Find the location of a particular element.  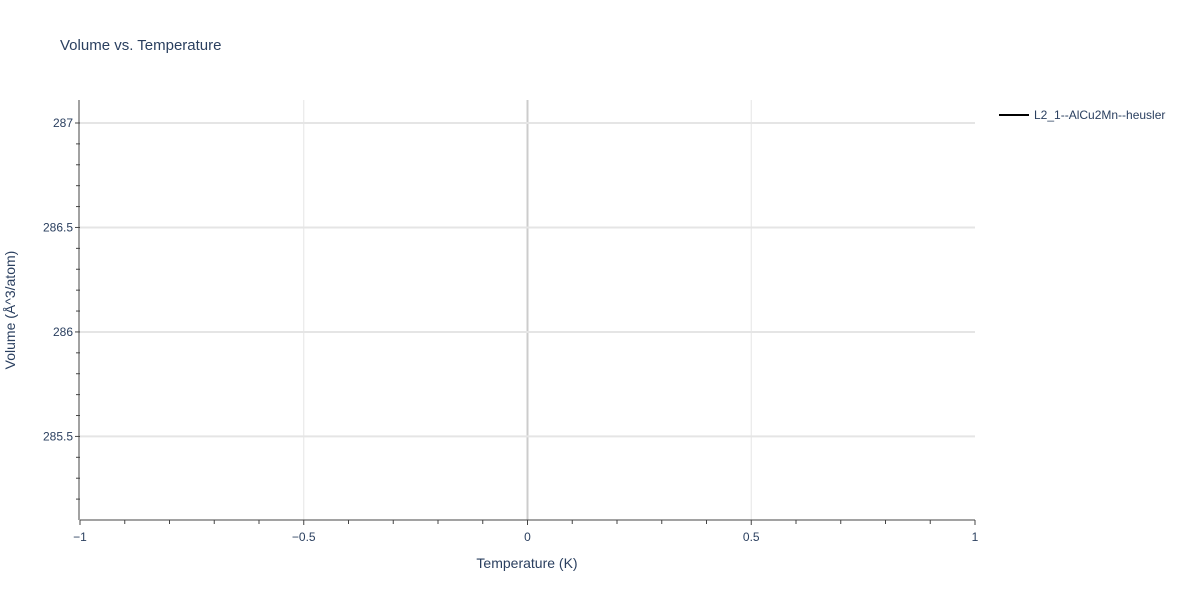

x-axis-label: Temperature (K) is located at coordinates (526, 563).